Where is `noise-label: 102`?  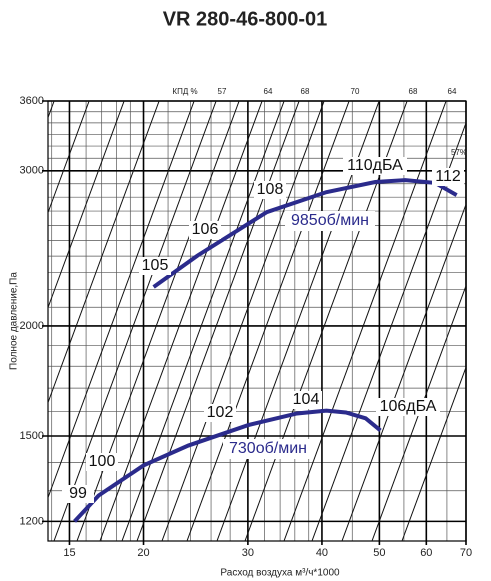
noise-label: 102 is located at coordinates (220, 412).